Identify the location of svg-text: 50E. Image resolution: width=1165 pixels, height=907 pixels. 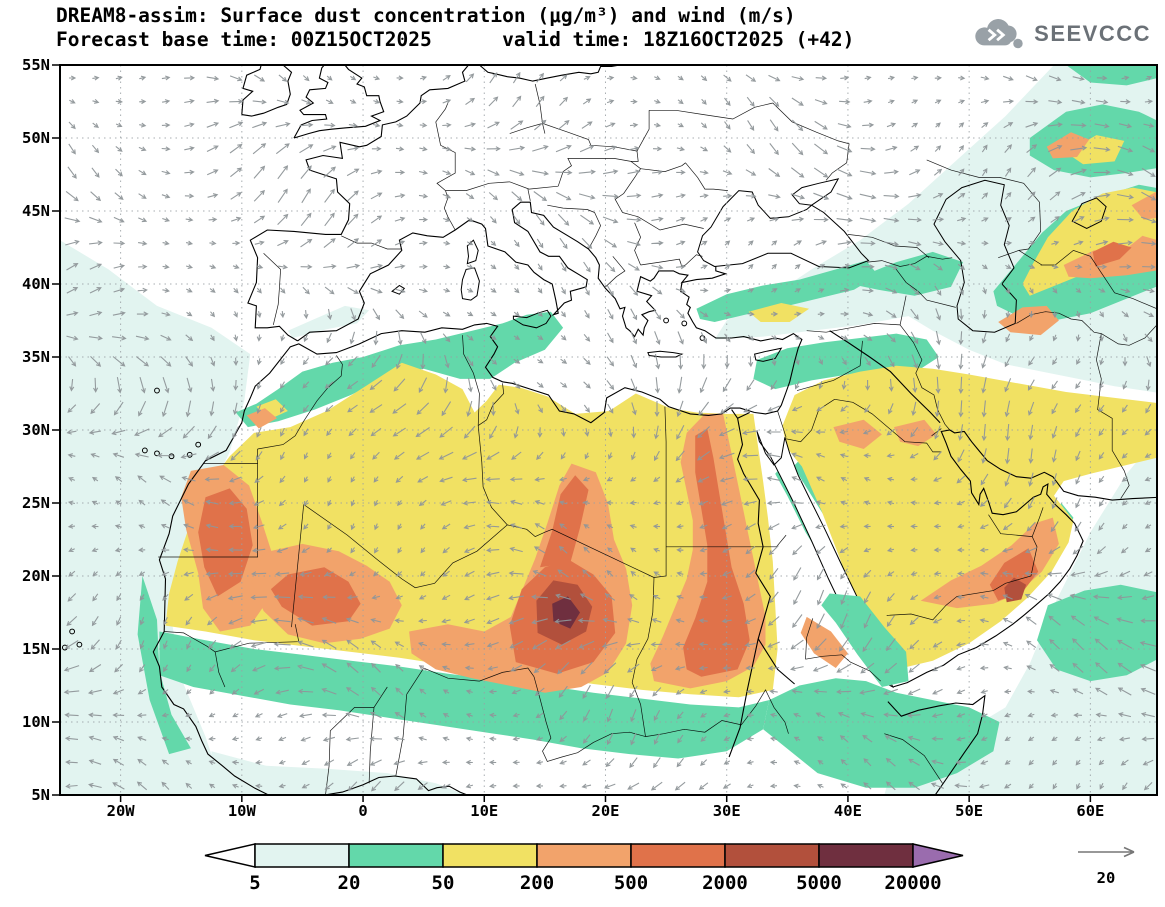
(969, 811).